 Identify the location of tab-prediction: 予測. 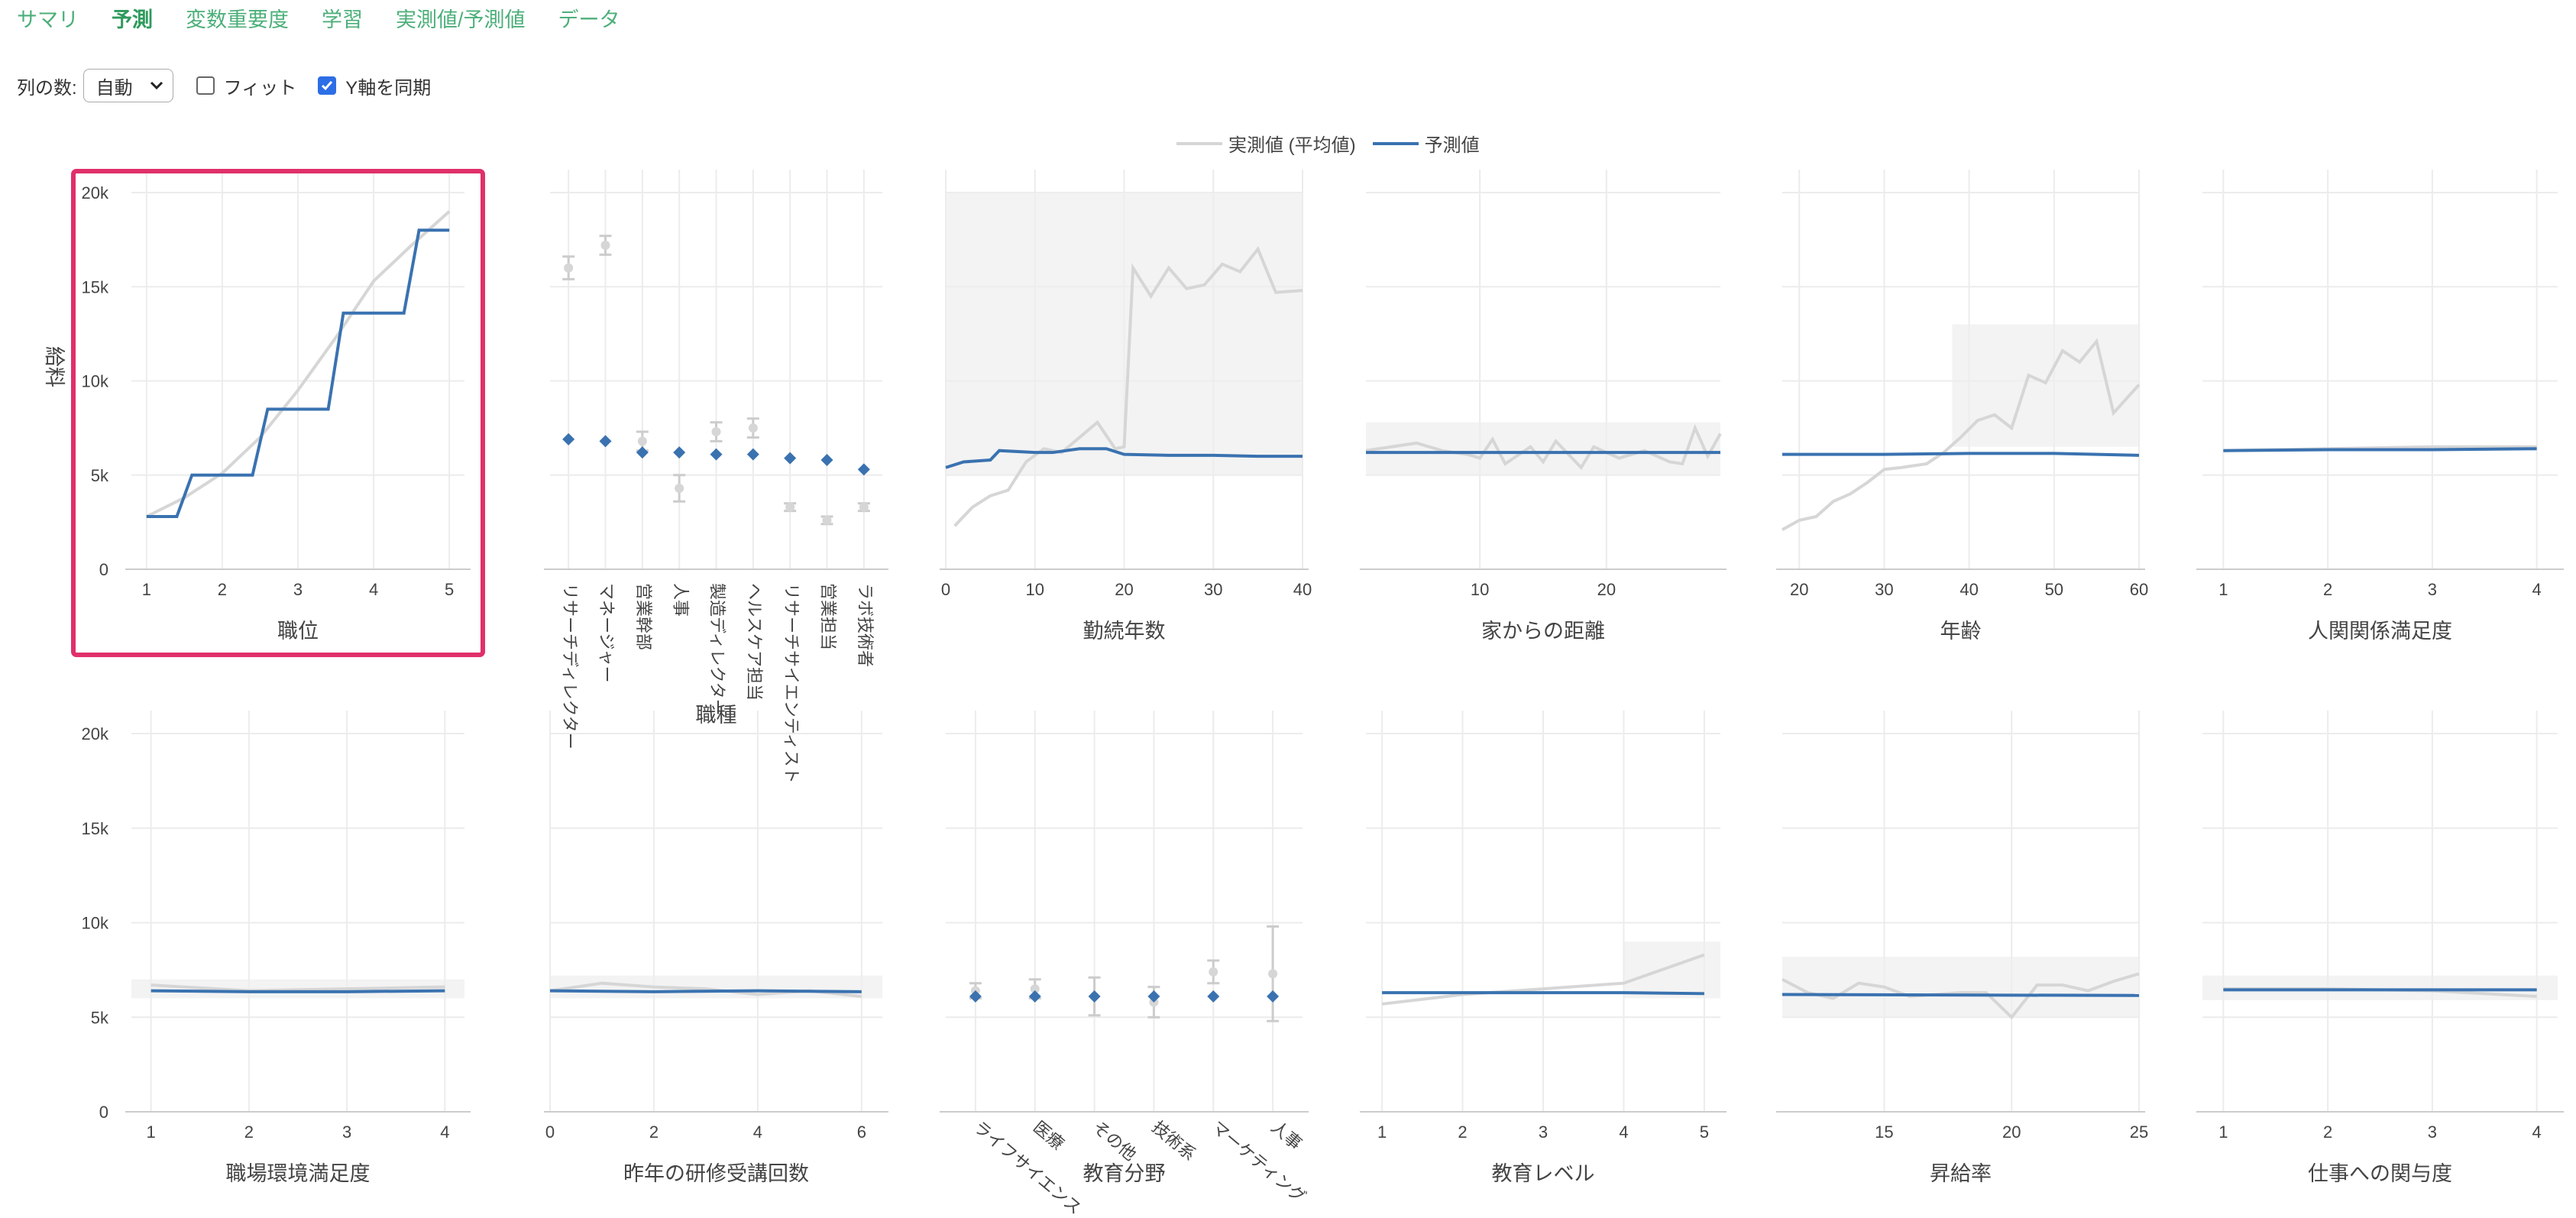
(132, 19).